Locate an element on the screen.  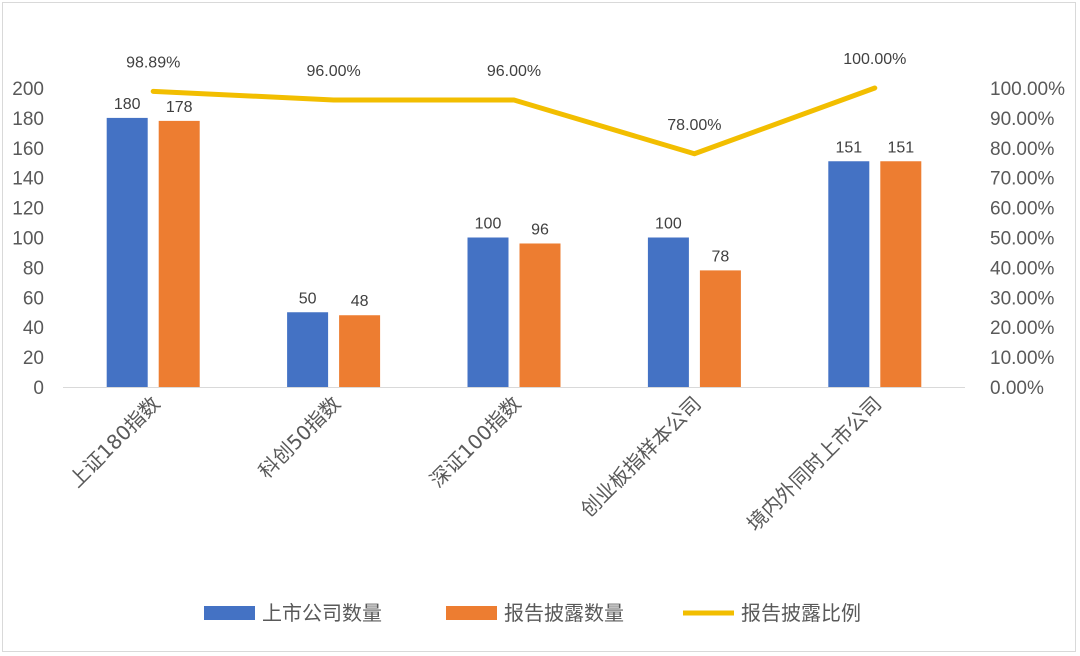
right-axis-tick-label: 100.00% is located at coordinates (1027, 89).